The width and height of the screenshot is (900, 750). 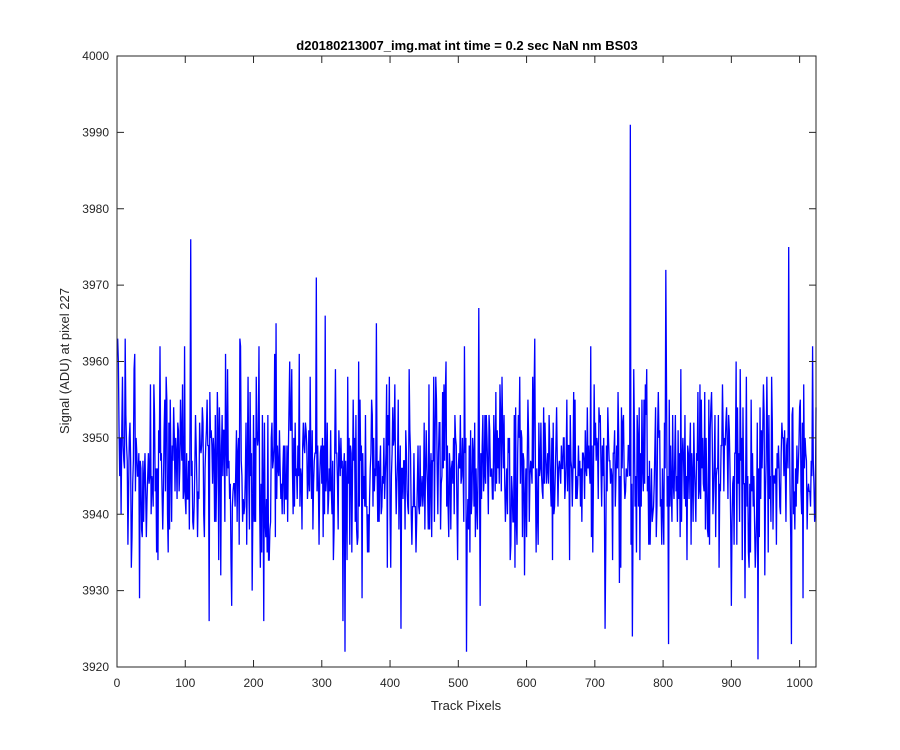 I want to click on y-axis-label: Signal (ADU) at pixel 227, so click(x=64, y=361).